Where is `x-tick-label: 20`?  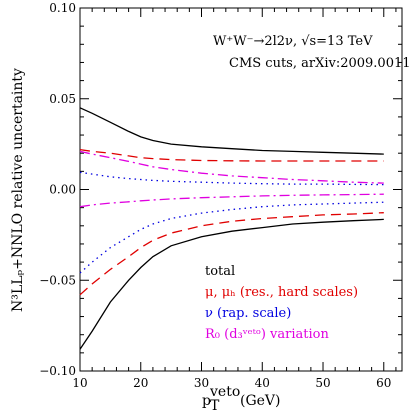 x-tick-label: 20 is located at coordinates (140, 383).